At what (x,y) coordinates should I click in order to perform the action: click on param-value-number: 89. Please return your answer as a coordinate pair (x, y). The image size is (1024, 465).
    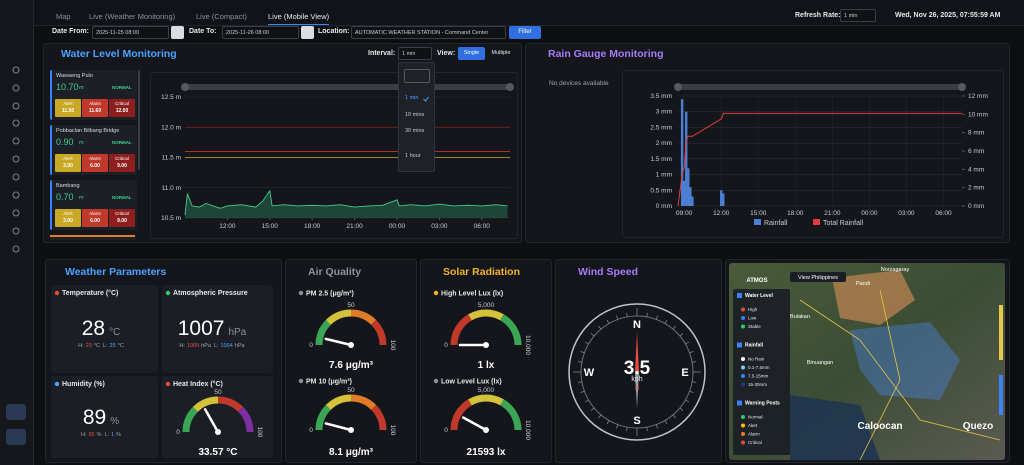
    Looking at the image, I should click on (94, 417).